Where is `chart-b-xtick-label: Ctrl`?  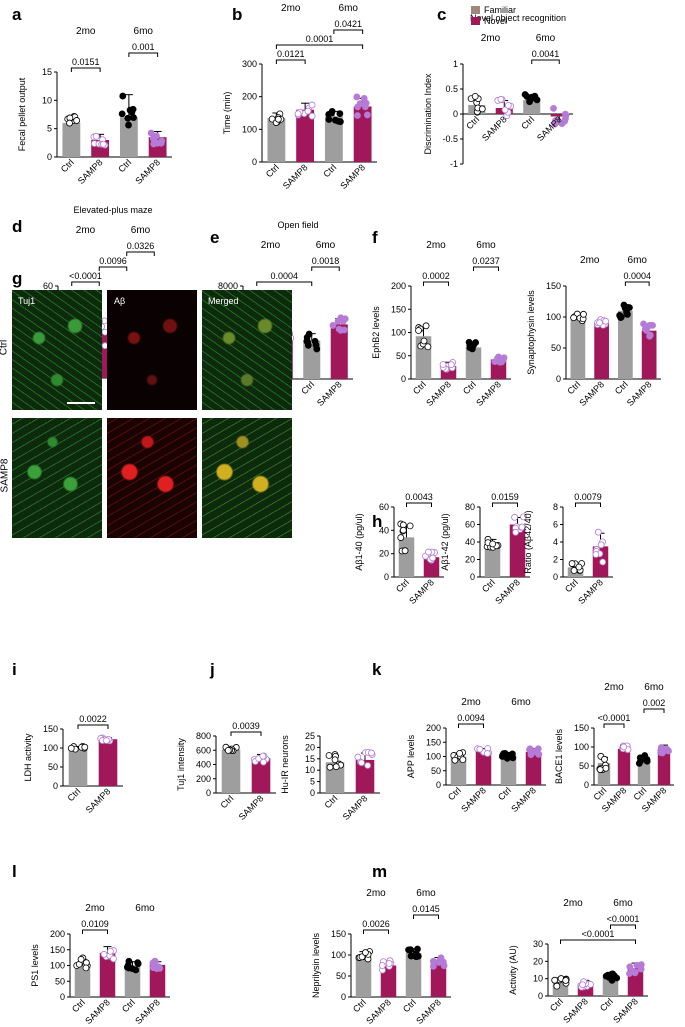 chart-b-xtick-label: Ctrl is located at coordinates (329, 170).